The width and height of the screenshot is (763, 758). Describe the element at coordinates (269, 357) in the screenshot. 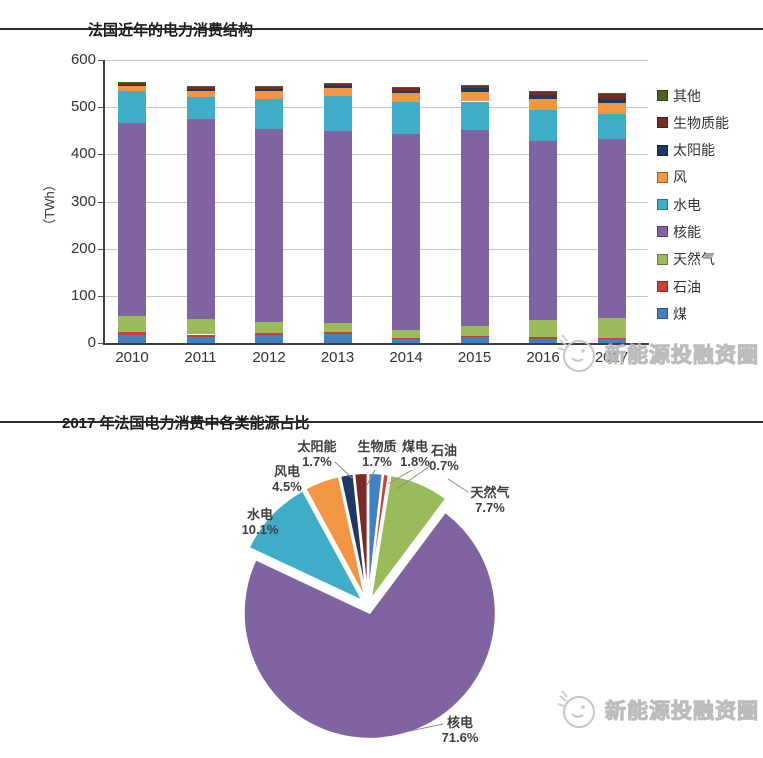

I see `x-tick-label: 2012` at that location.